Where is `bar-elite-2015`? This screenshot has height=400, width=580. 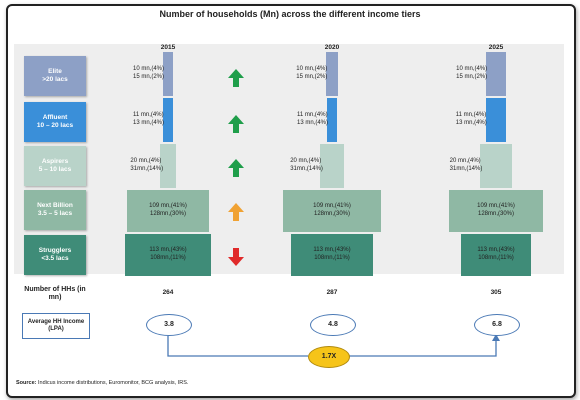 bar-elite-2015 is located at coordinates (168, 74).